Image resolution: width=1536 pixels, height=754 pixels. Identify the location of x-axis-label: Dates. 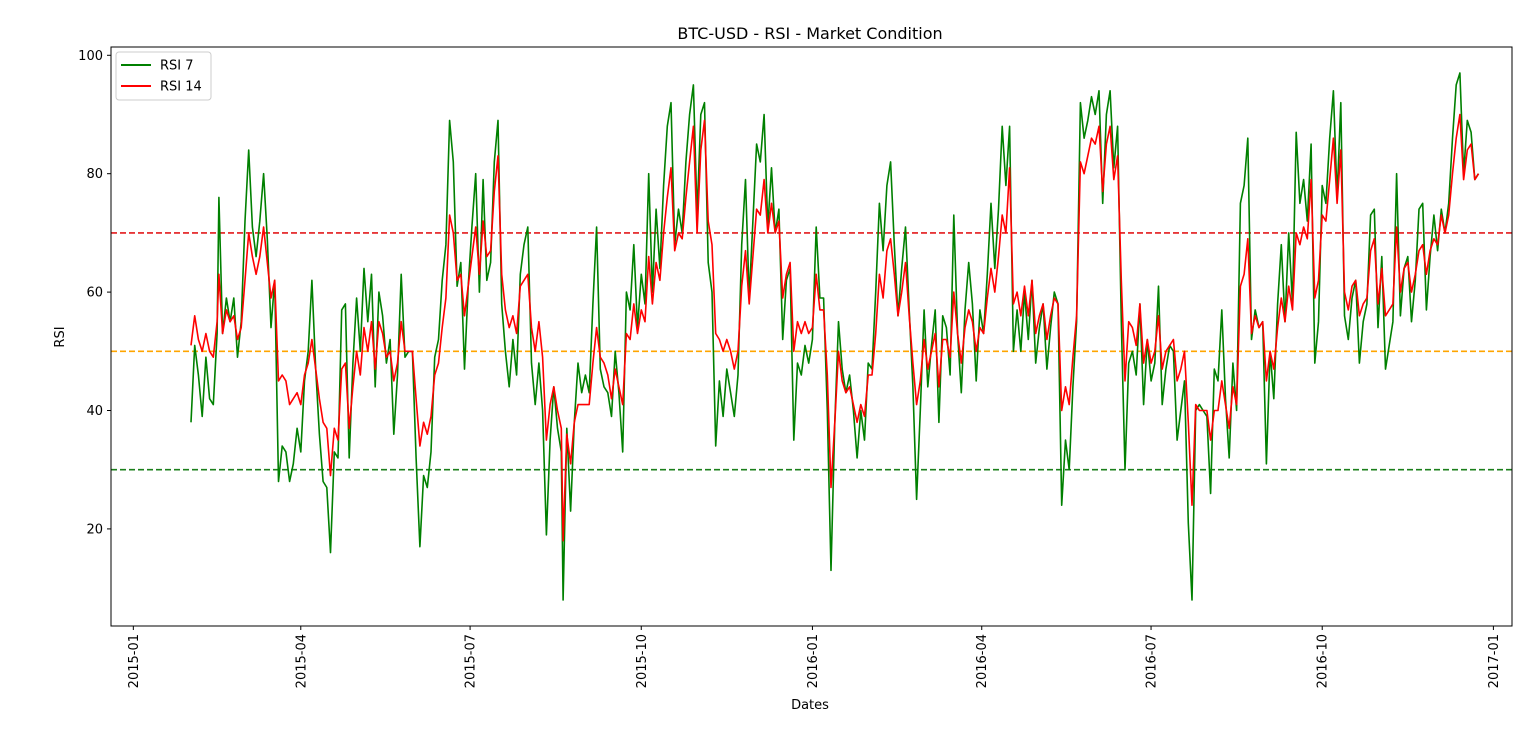
(810, 705).